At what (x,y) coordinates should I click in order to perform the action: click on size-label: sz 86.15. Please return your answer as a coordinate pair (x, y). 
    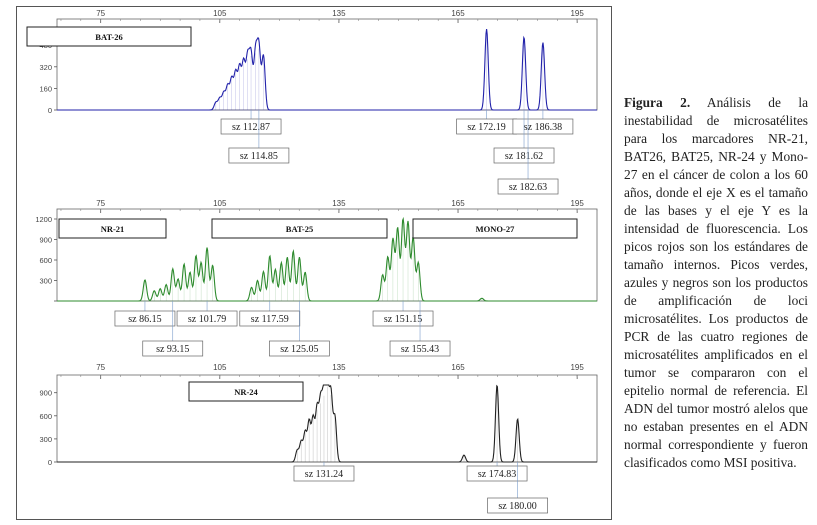
    Looking at the image, I should click on (144, 319).